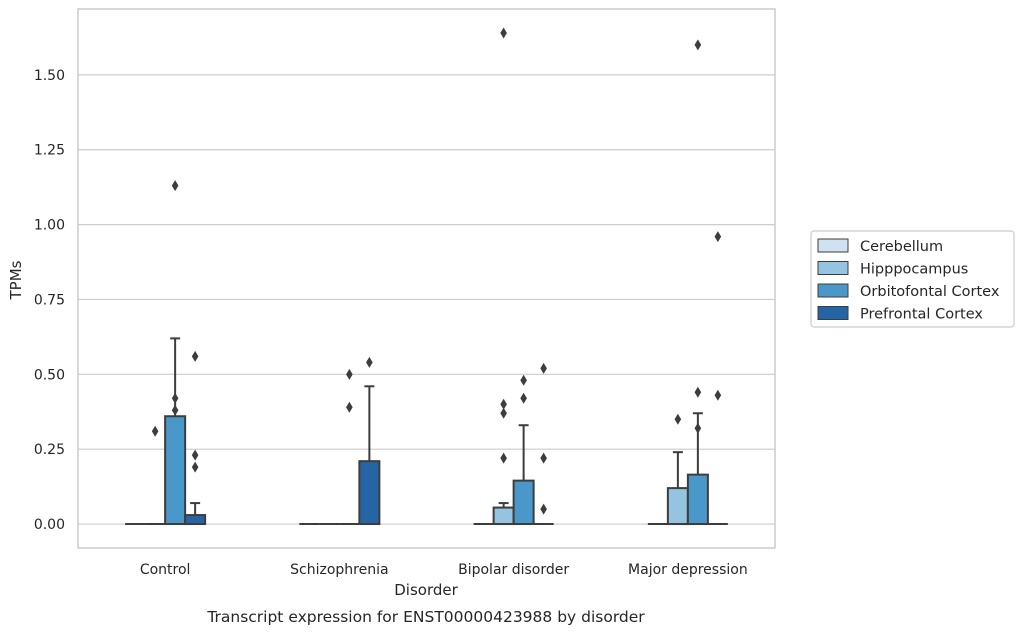 This screenshot has width=1023, height=638. I want to click on y-tick-label: 0.75, so click(49, 300).